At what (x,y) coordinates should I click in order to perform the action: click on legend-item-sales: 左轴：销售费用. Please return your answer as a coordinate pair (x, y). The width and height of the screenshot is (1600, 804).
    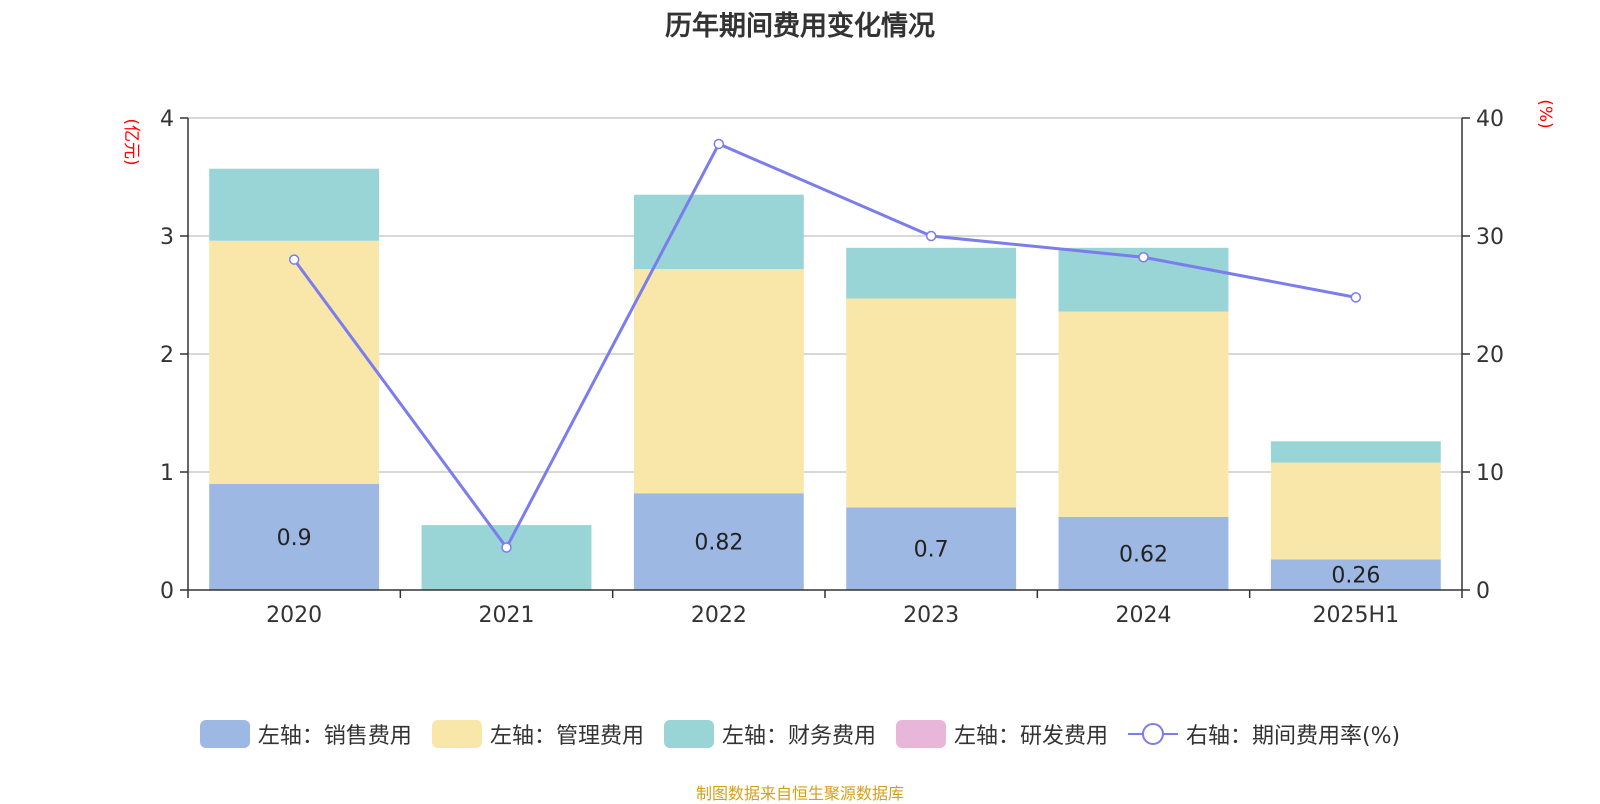
    Looking at the image, I should click on (305, 734).